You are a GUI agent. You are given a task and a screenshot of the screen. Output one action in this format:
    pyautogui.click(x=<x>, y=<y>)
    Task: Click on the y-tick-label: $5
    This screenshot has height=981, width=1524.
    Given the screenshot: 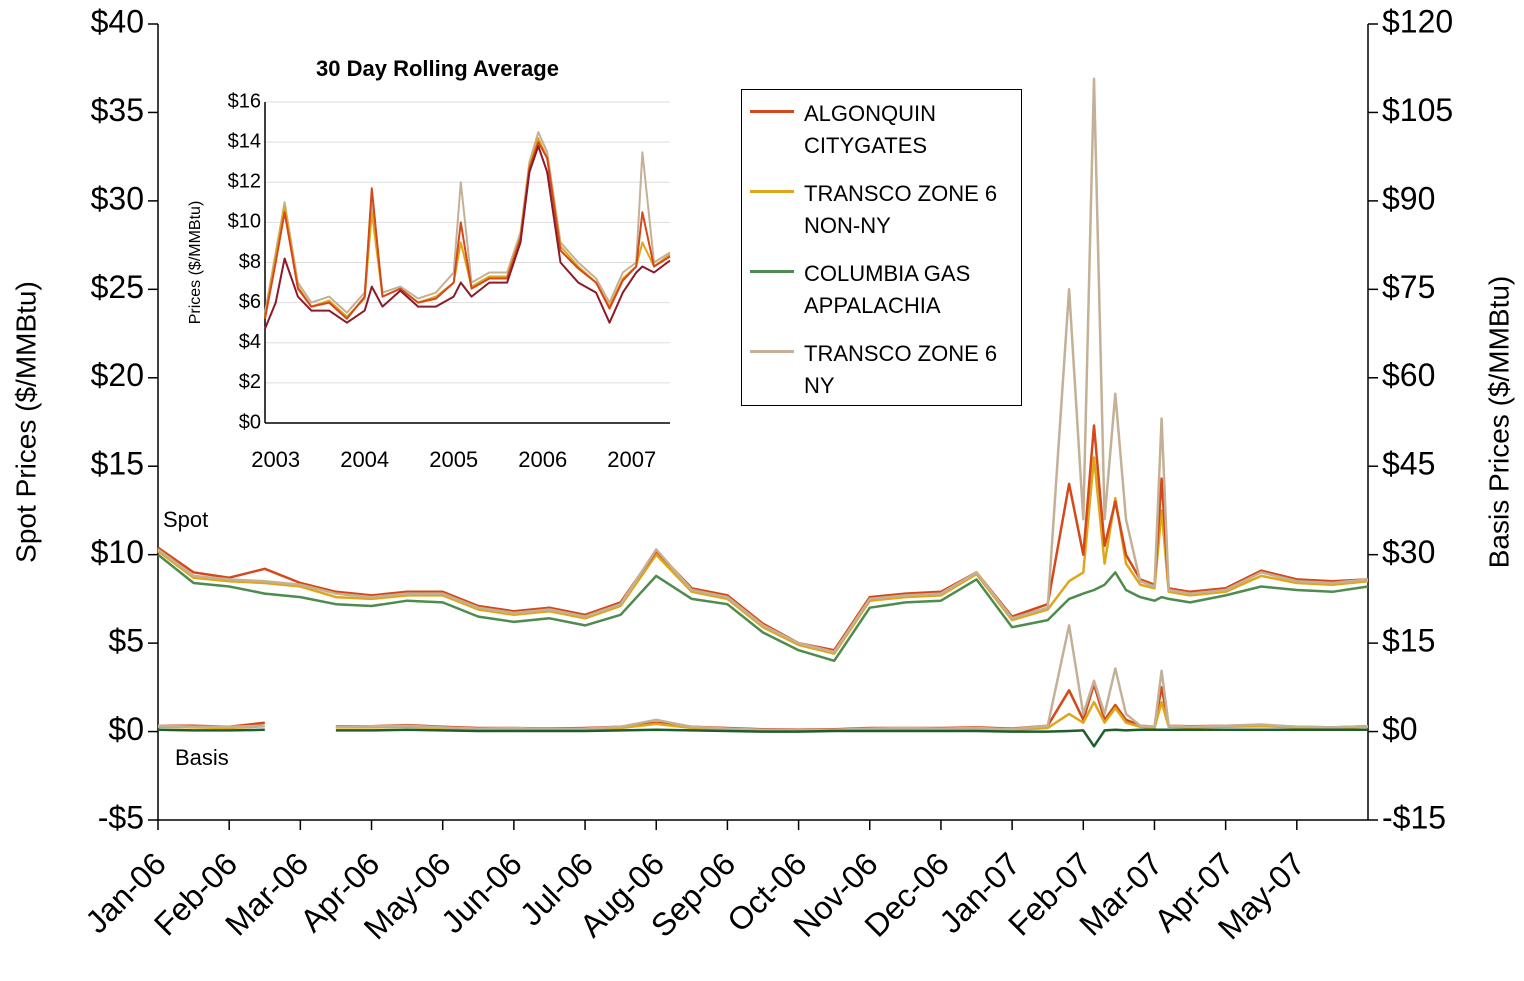 What is the action you would take?
    pyautogui.click(x=126, y=641)
    